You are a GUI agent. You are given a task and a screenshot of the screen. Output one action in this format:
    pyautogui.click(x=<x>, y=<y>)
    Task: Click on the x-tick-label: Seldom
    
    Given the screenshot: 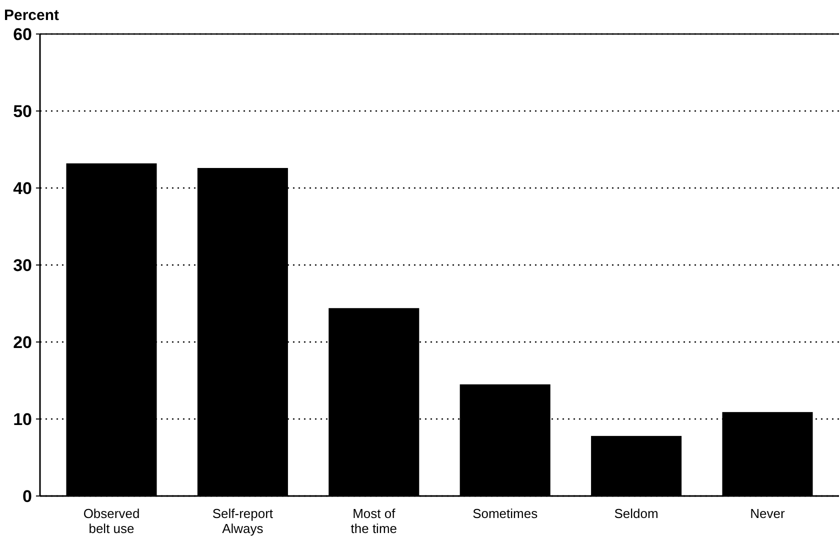 What is the action you would take?
    pyautogui.click(x=636, y=513)
    